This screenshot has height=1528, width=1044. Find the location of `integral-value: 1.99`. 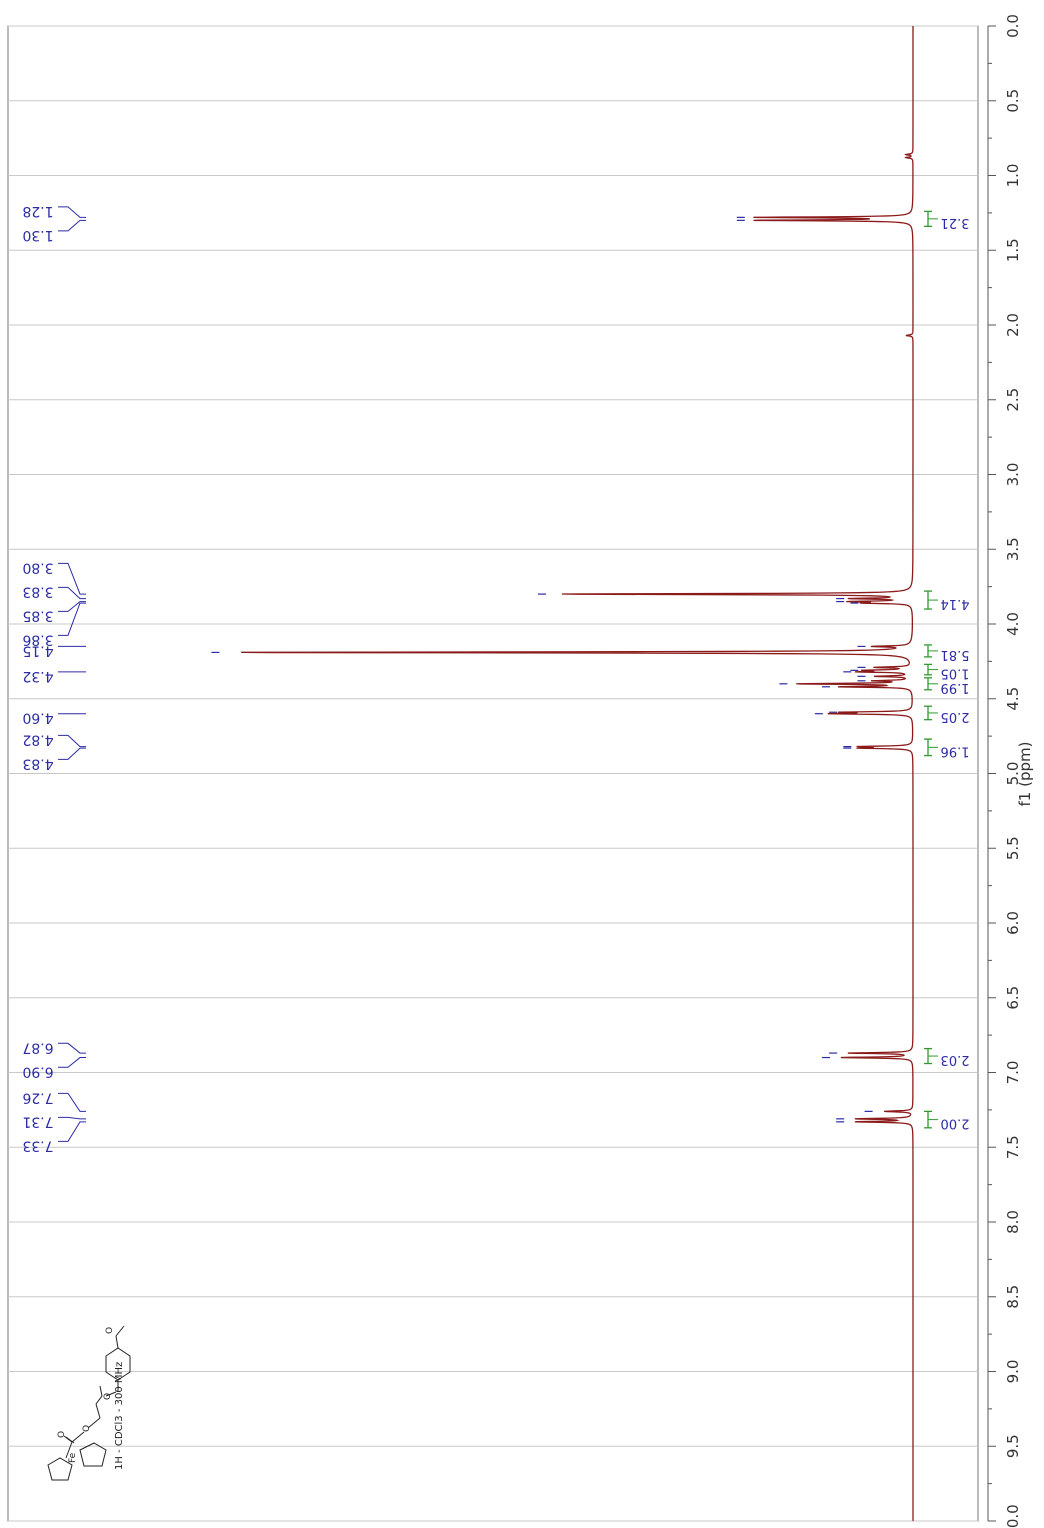

integral-value: 1.99 is located at coordinates (955, 687).